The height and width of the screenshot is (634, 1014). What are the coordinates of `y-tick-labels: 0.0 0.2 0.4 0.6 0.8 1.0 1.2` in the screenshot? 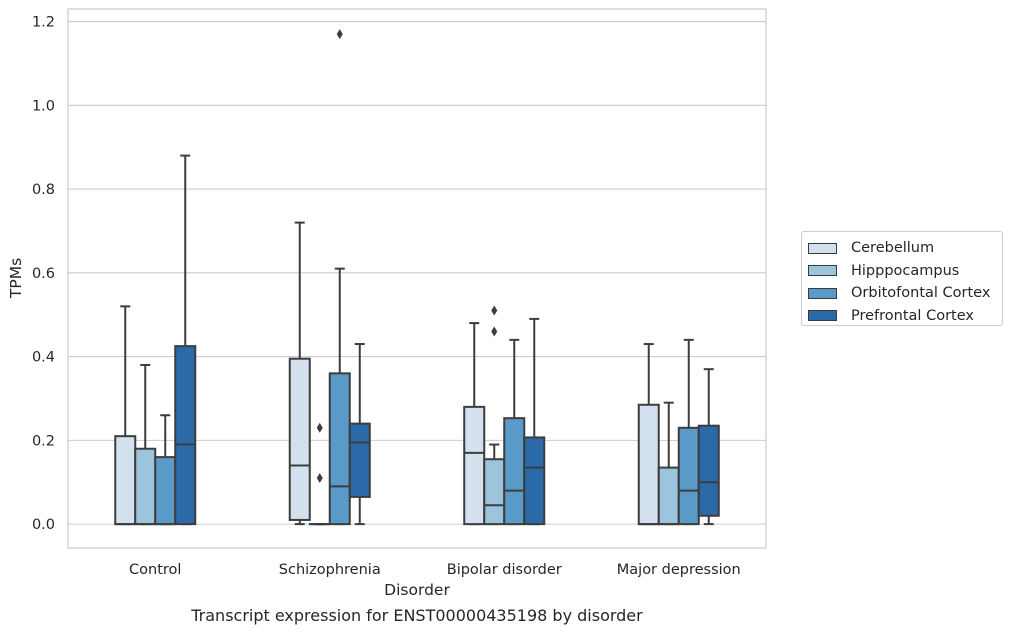 It's located at (43, 274).